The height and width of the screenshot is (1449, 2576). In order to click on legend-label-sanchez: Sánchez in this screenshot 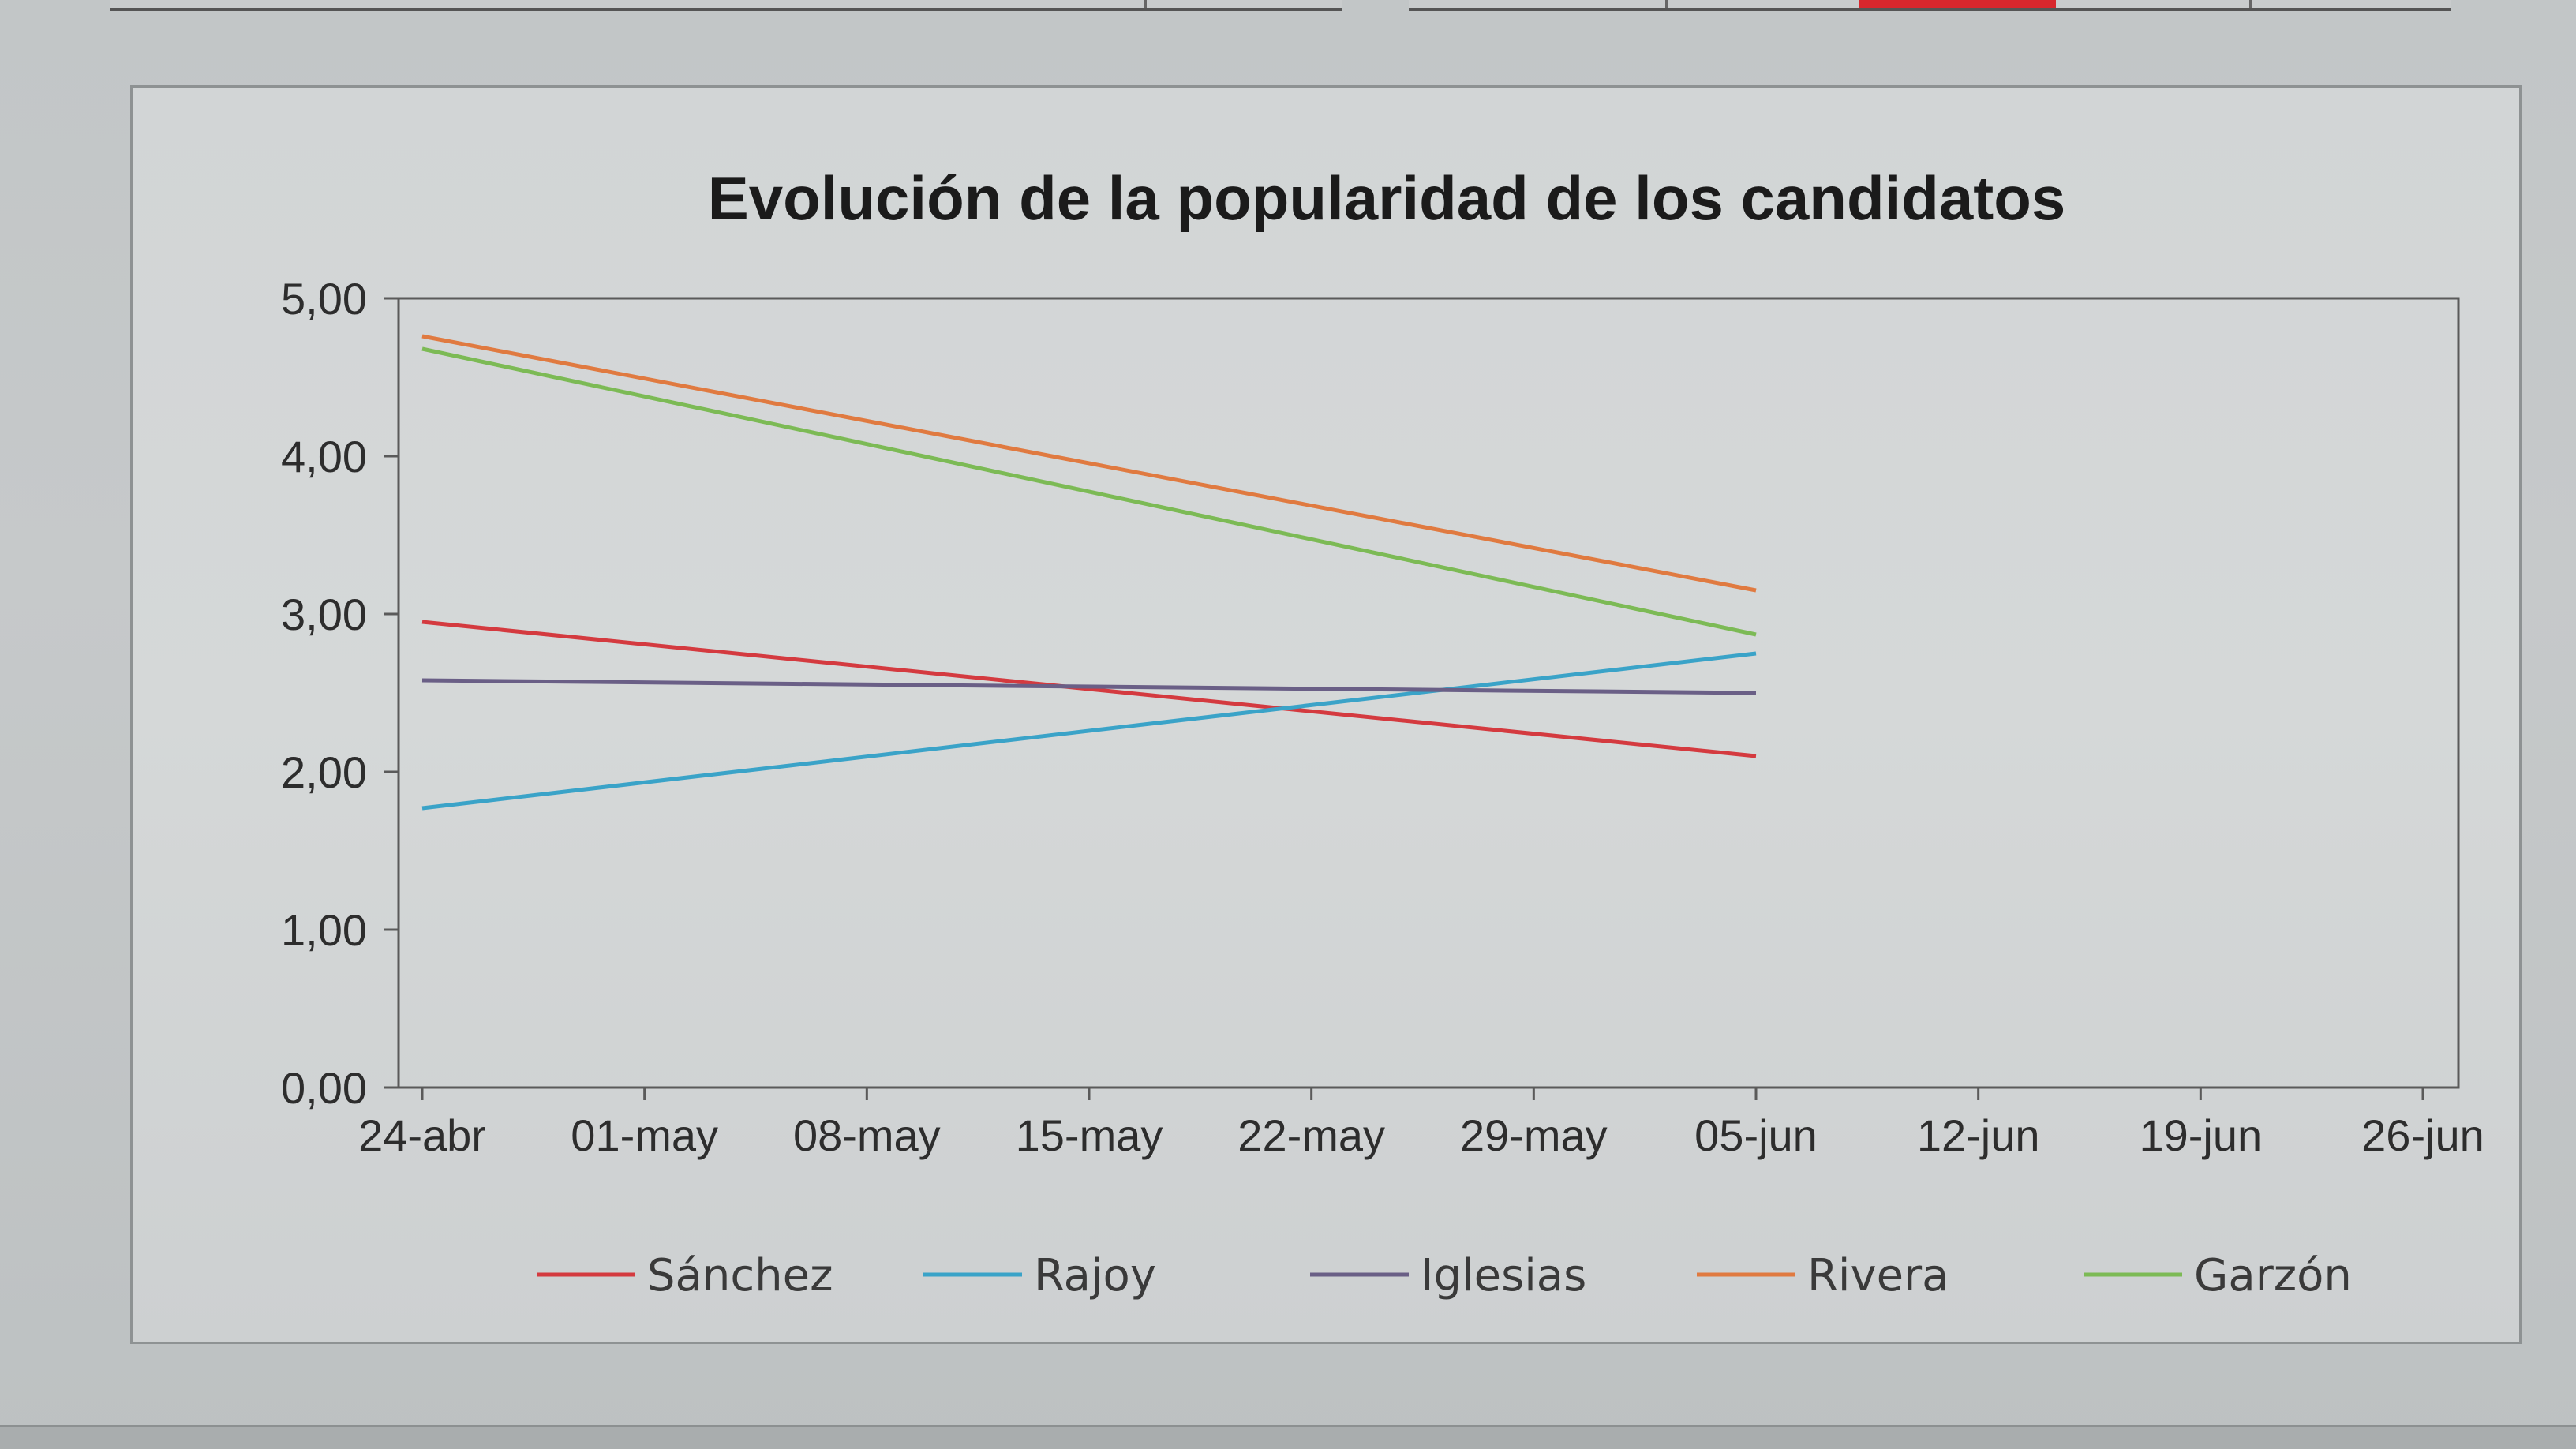, I will do `click(740, 1275)`.